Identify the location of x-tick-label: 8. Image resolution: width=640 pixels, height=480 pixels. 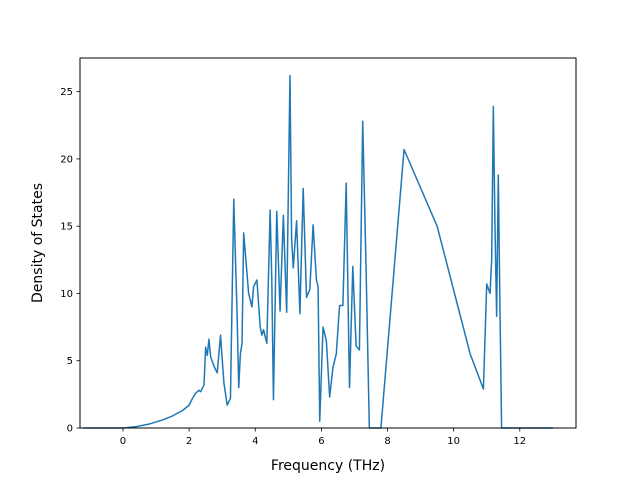
(387, 441).